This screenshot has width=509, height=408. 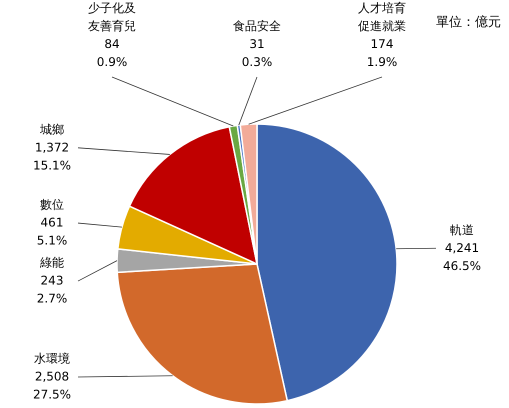 What do you see at coordinates (468, 22) in the screenshot?
I see `text: 單位：億元` at bounding box center [468, 22].